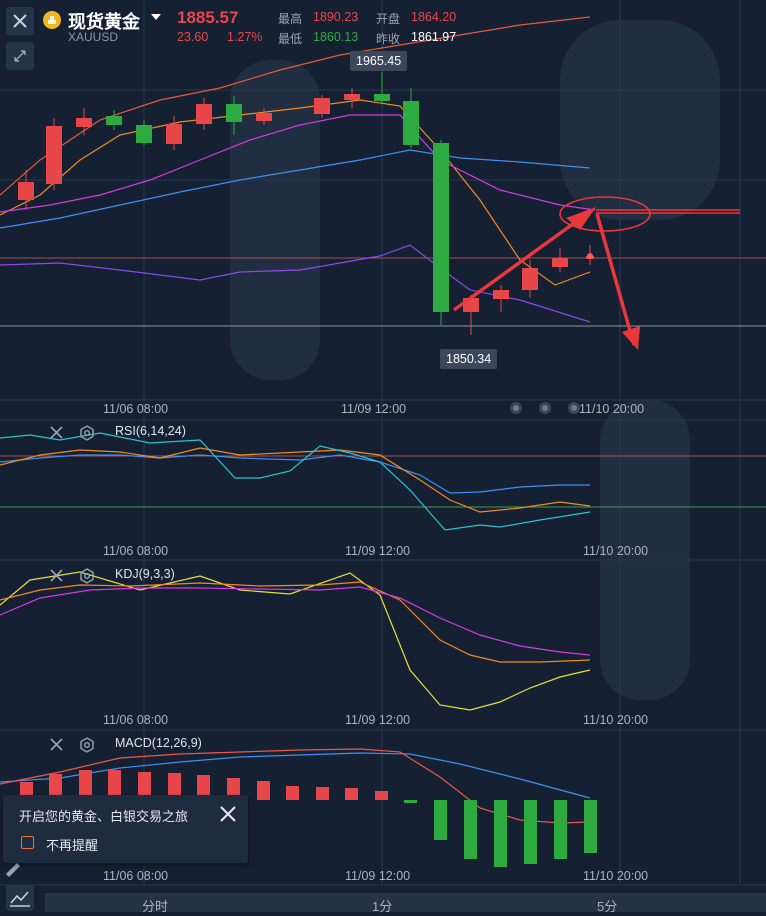 The width and height of the screenshot is (766, 916). I want to click on macd-title: MACD(12,26,9), so click(158, 743).